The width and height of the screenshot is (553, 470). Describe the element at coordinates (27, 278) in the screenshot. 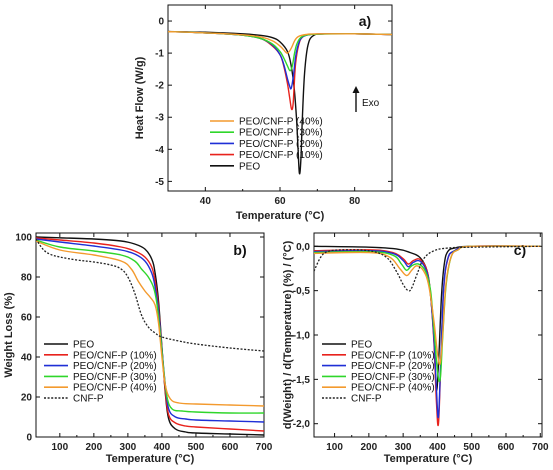

I see `y-tick-label: 80` at that location.